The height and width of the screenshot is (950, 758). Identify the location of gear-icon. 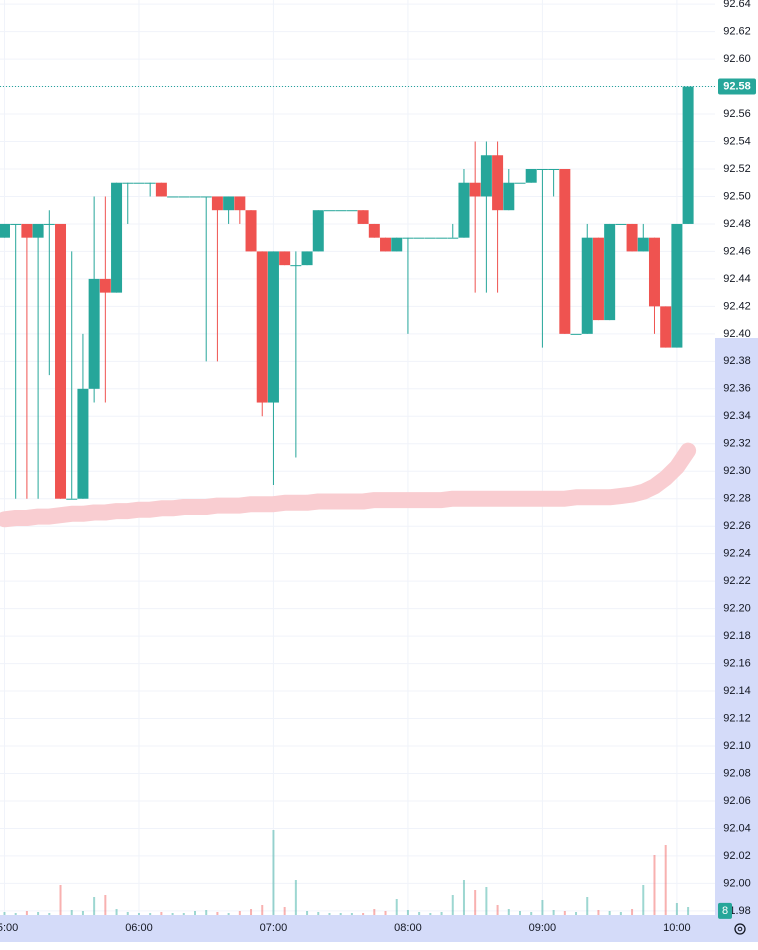
(740, 929).